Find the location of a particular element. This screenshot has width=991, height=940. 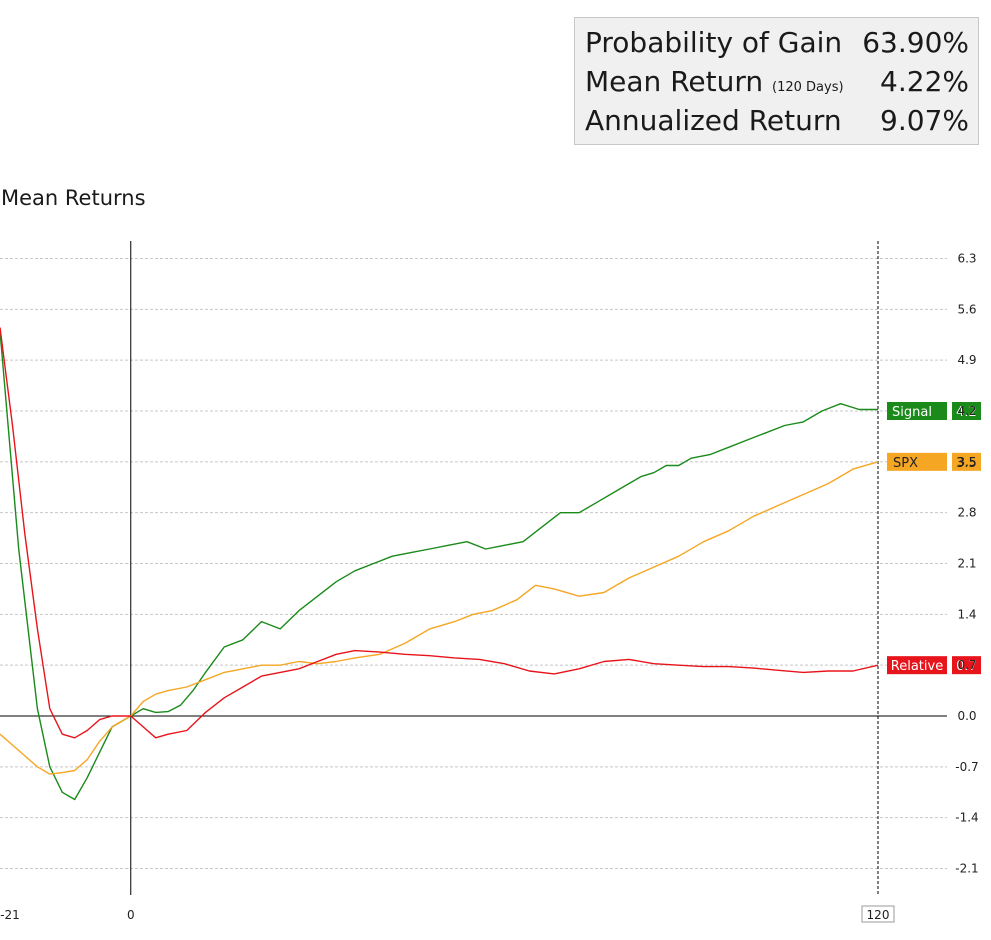

stat-label-sub: (120 Days) is located at coordinates (808, 87).